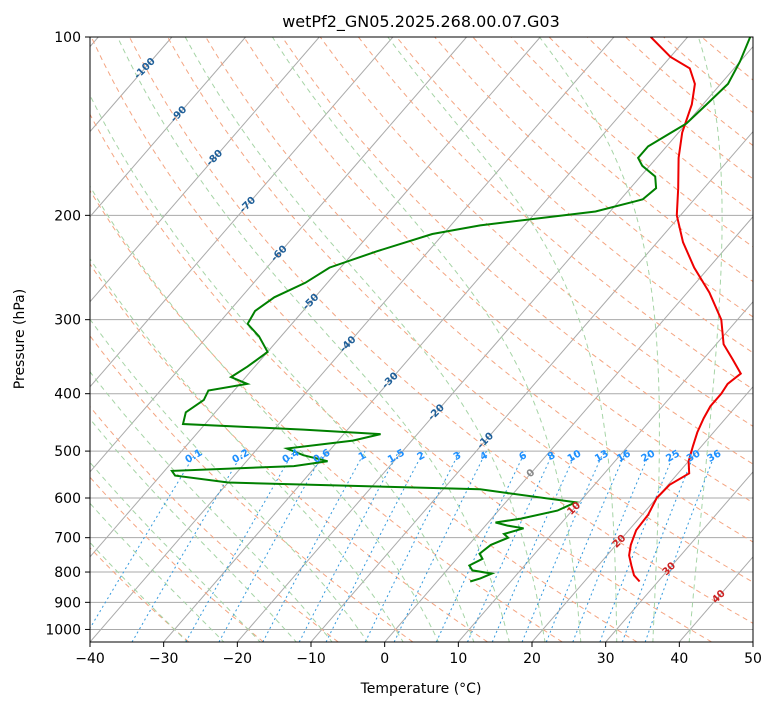 The image size is (775, 708). Describe the element at coordinates (63, 630) in the screenshot. I see `y-tick-label-9: 1000` at that location.